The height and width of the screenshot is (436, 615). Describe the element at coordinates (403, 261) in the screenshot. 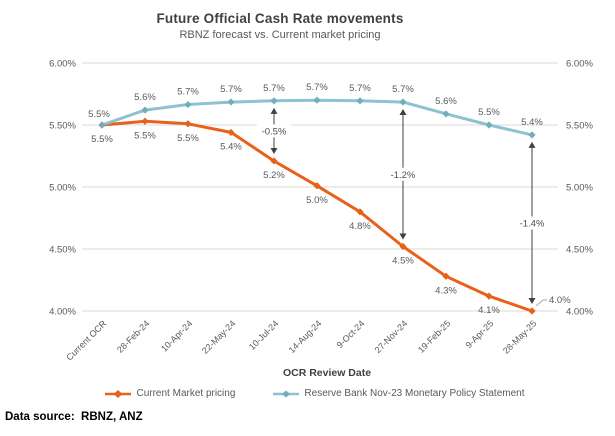

I see `data-label: 4.5%` at that location.